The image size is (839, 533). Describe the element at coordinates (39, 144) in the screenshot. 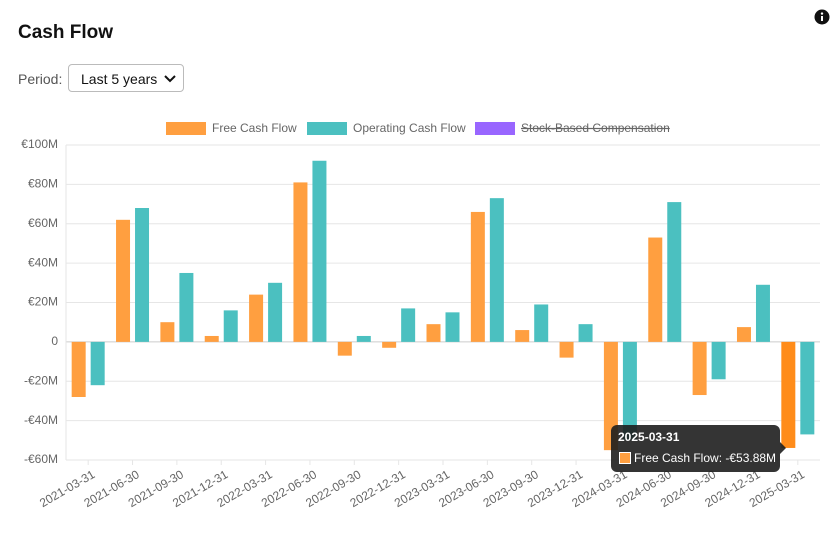

I see `y-tick-label: €100M` at that location.